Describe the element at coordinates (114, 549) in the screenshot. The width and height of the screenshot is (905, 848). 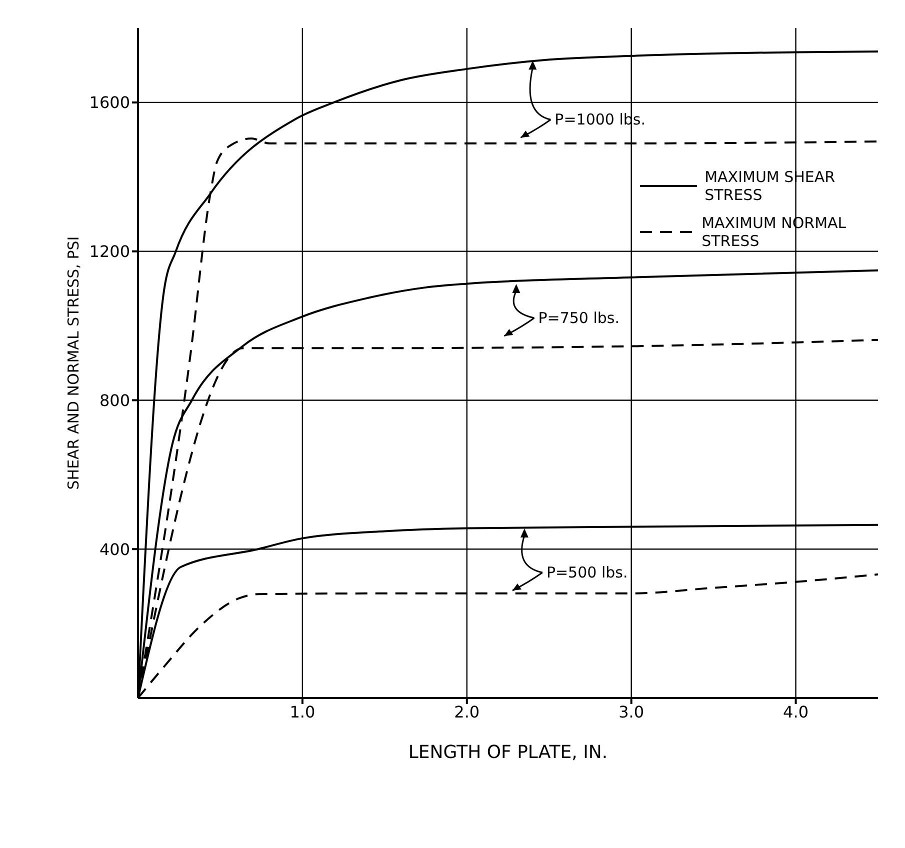
I see `y-tick-label: 400` at that location.